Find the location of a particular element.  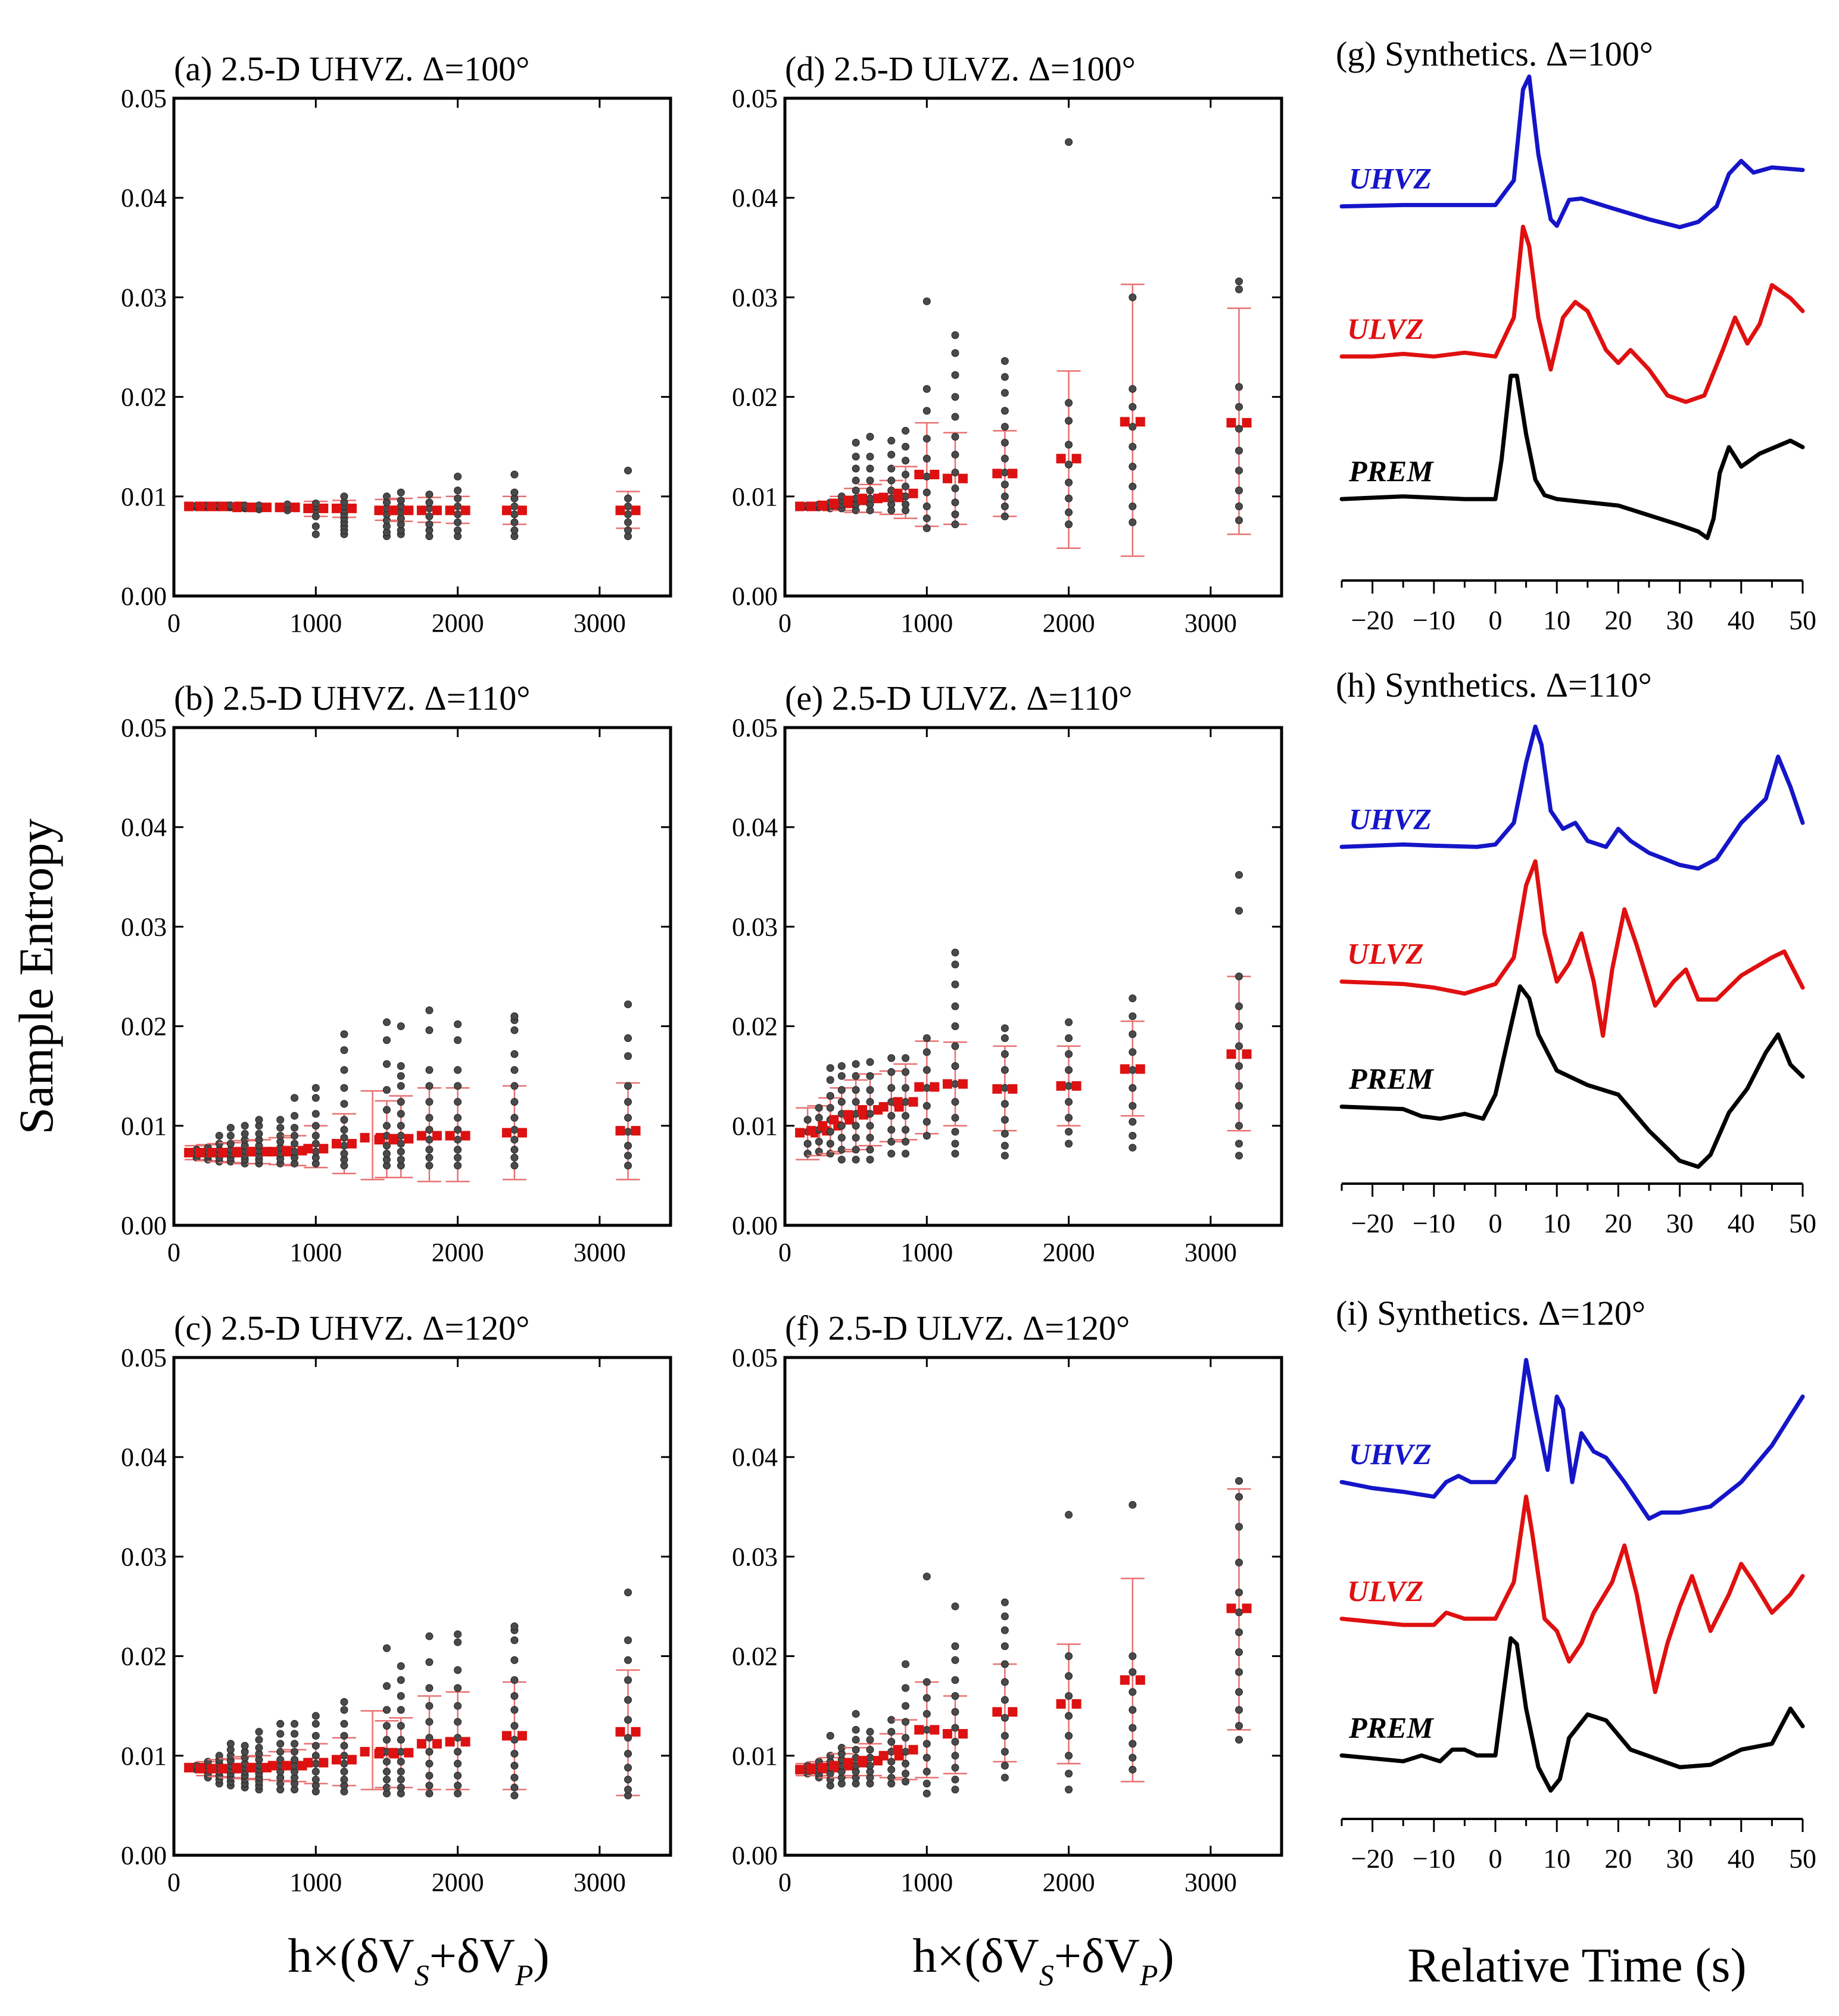

x-tick-label: 1000 is located at coordinates (315, 1252).